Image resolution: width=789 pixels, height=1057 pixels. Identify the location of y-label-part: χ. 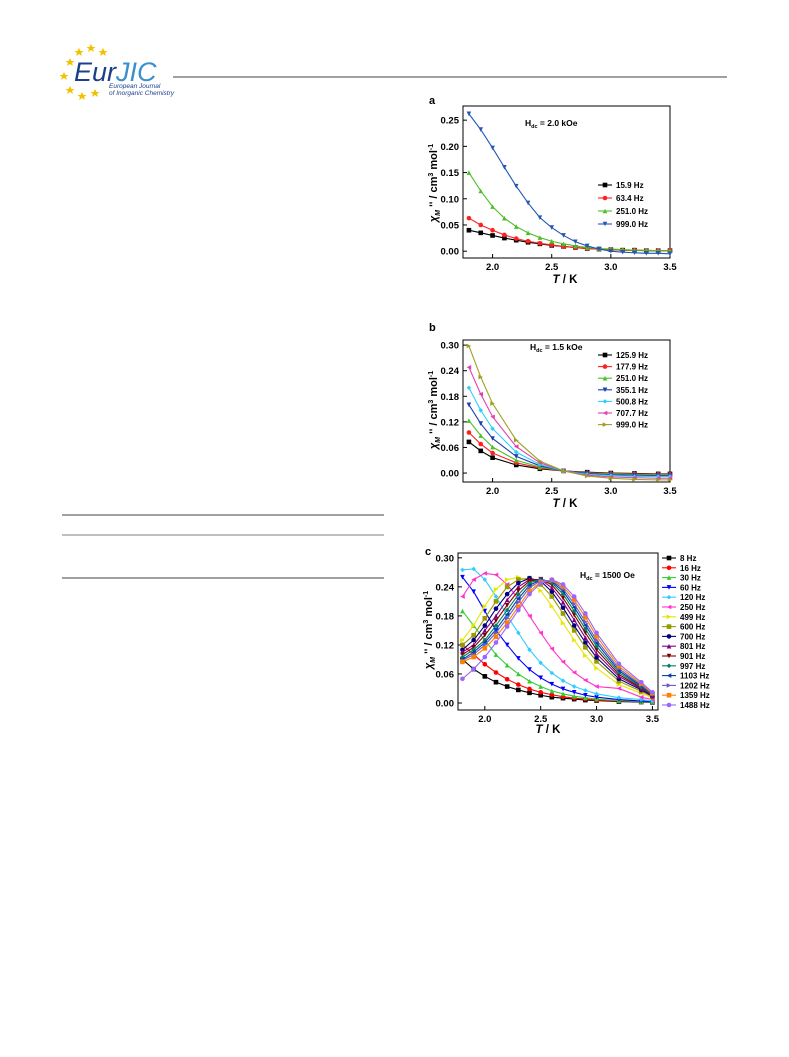
(434, 446).